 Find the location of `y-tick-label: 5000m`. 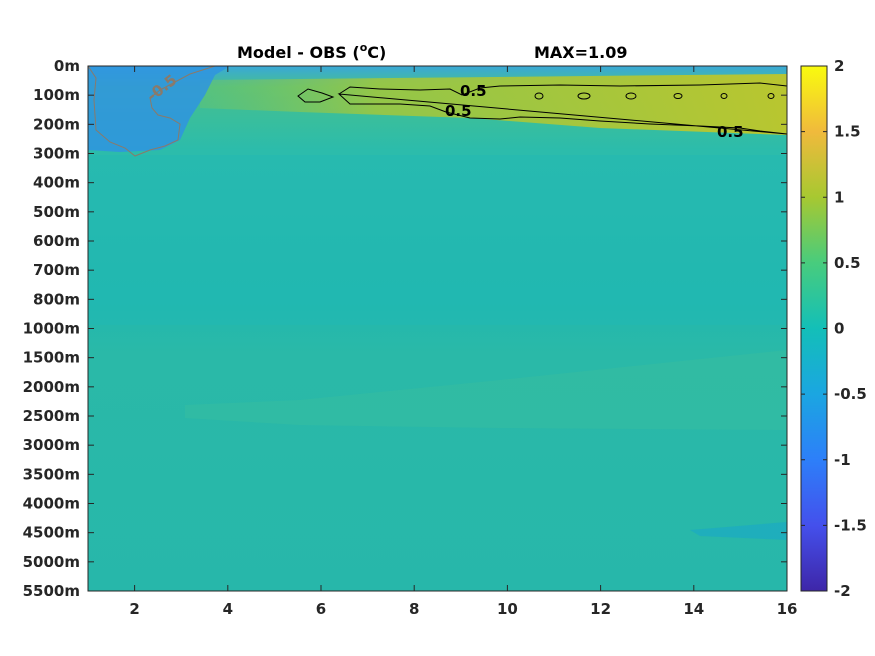

y-tick-label: 5000m is located at coordinates (51, 562).